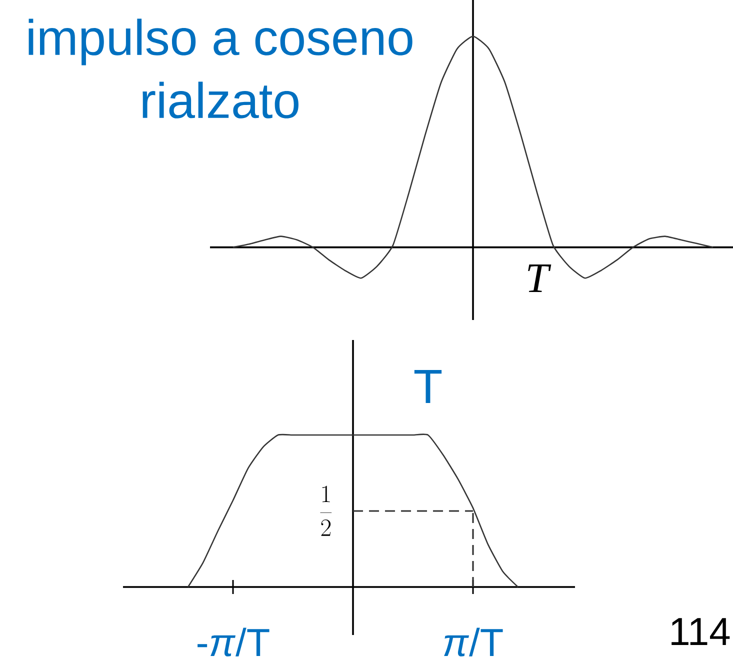  Describe the element at coordinates (234, 642) in the screenshot. I see `x-tick-label: -π/T` at that location.